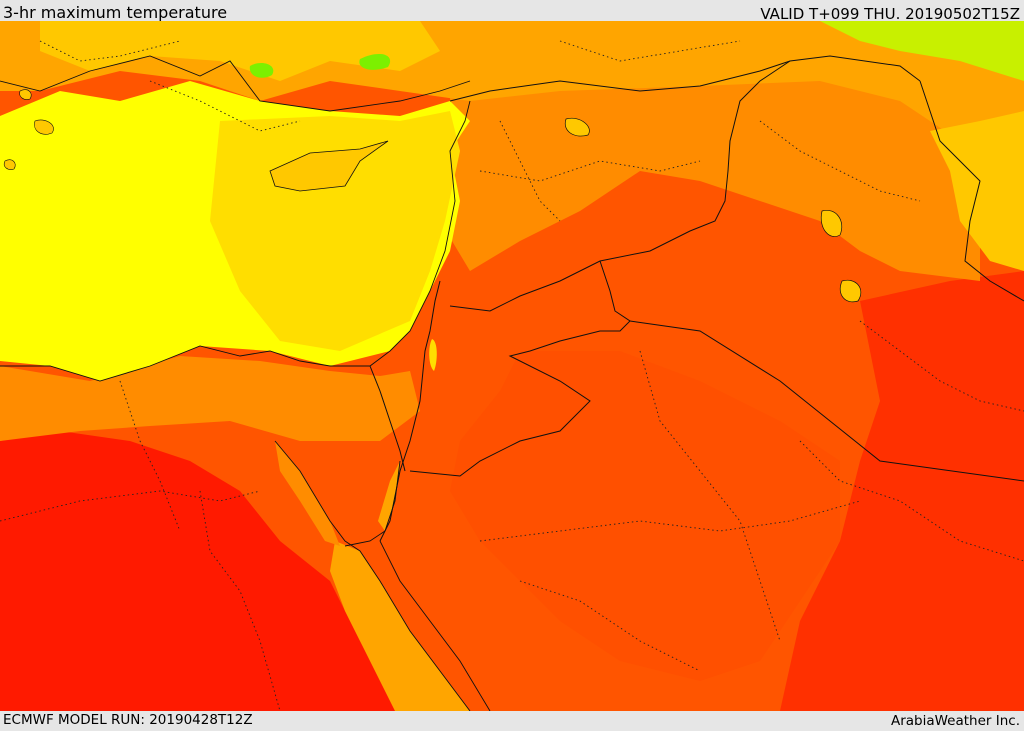 The height and width of the screenshot is (731, 1024). What do you see at coordinates (115, 12) in the screenshot?
I see `map-title: 3-hr maximum temperature` at bounding box center [115, 12].